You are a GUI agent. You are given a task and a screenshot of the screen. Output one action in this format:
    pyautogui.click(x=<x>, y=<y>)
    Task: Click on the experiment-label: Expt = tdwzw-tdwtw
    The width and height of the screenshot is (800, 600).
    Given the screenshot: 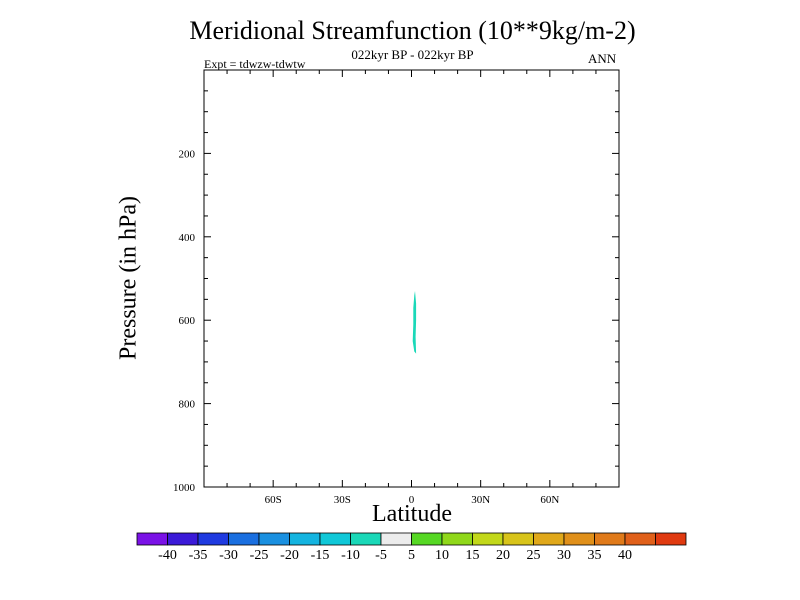 What is the action you would take?
    pyautogui.click(x=255, y=64)
    